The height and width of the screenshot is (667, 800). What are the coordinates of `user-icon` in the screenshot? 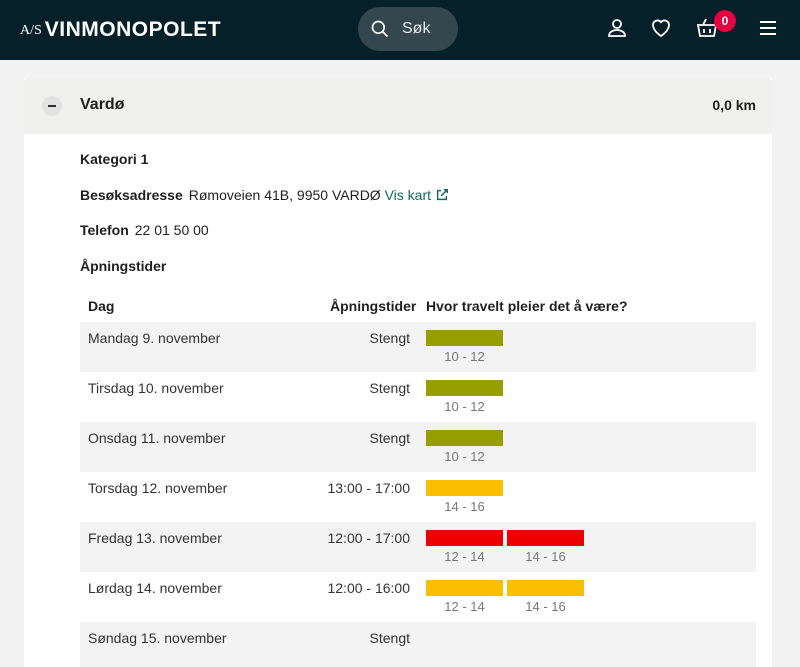 It's located at (617, 28).